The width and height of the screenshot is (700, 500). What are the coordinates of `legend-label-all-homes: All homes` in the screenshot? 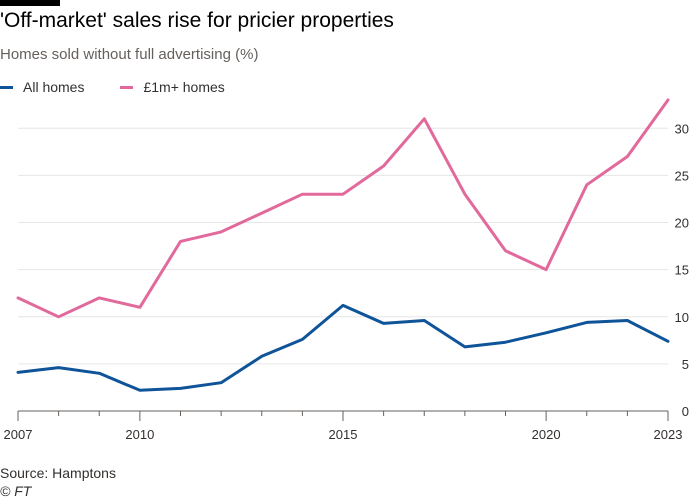 It's located at (54, 87).